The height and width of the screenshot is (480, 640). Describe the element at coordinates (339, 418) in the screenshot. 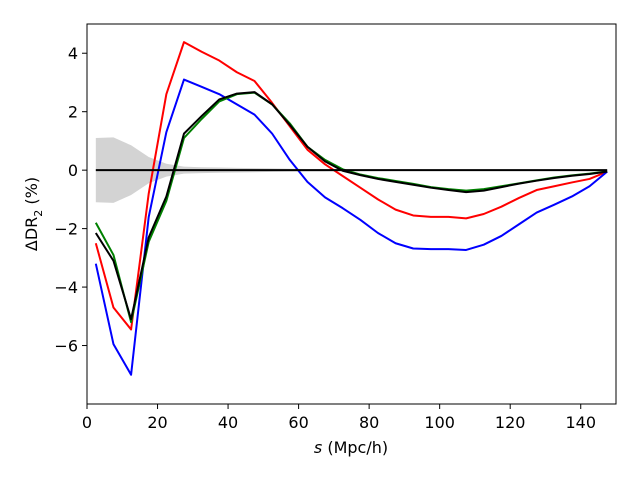

I see `x-axis: 0 20 40 60 80 100 120 140` at that location.